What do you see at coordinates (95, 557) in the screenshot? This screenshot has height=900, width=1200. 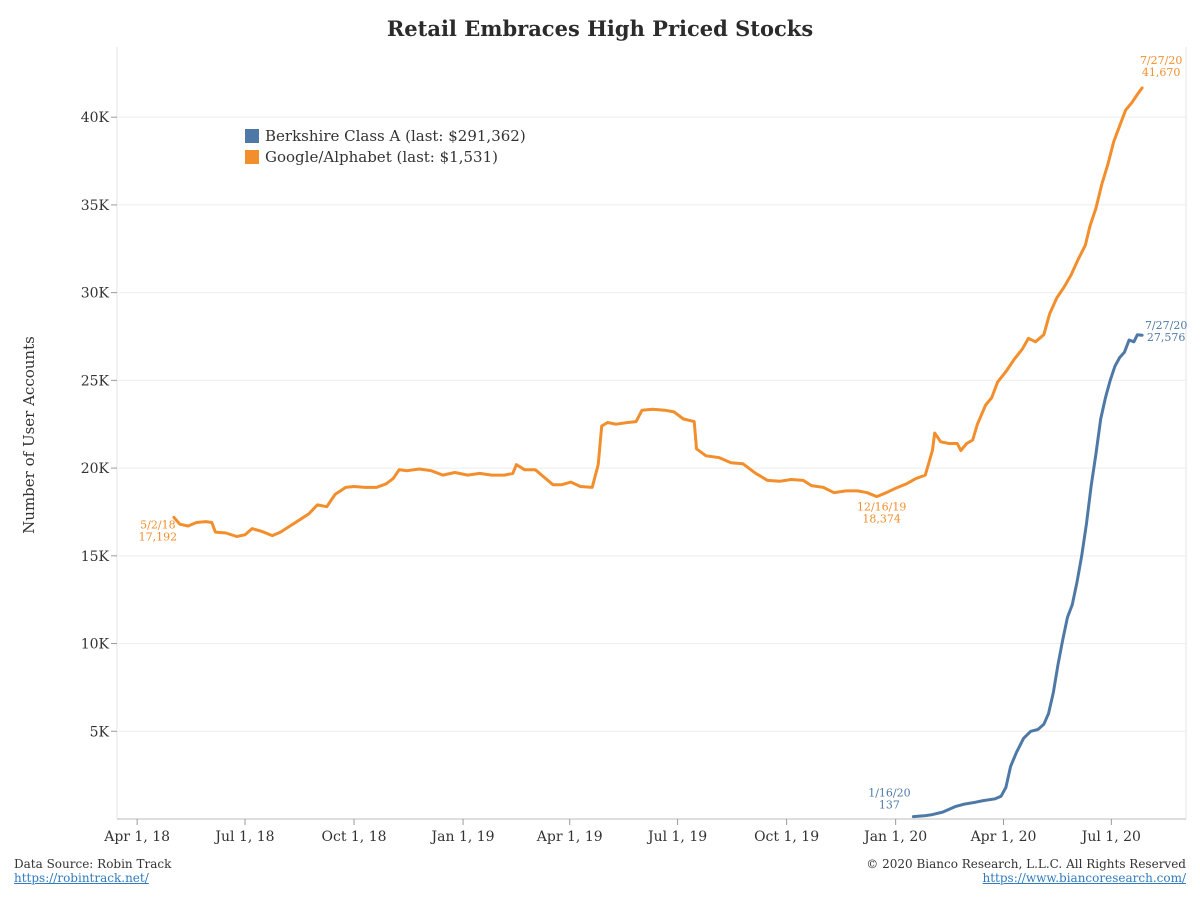 I see `y-tick-label: 15K` at bounding box center [95, 557].